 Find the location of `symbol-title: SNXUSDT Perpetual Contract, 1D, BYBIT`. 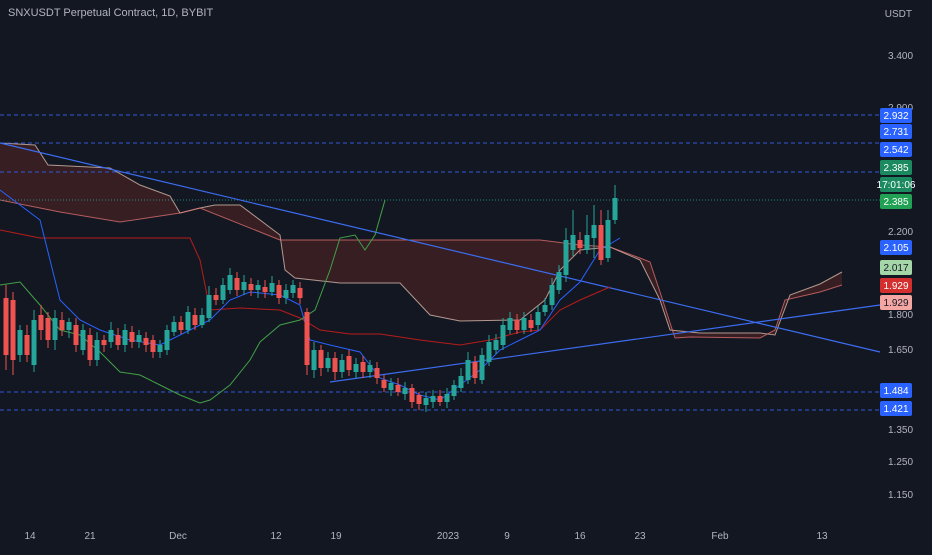

symbol-title: SNXUSDT Perpetual Contract, 1D, BYBIT is located at coordinates (111, 13).